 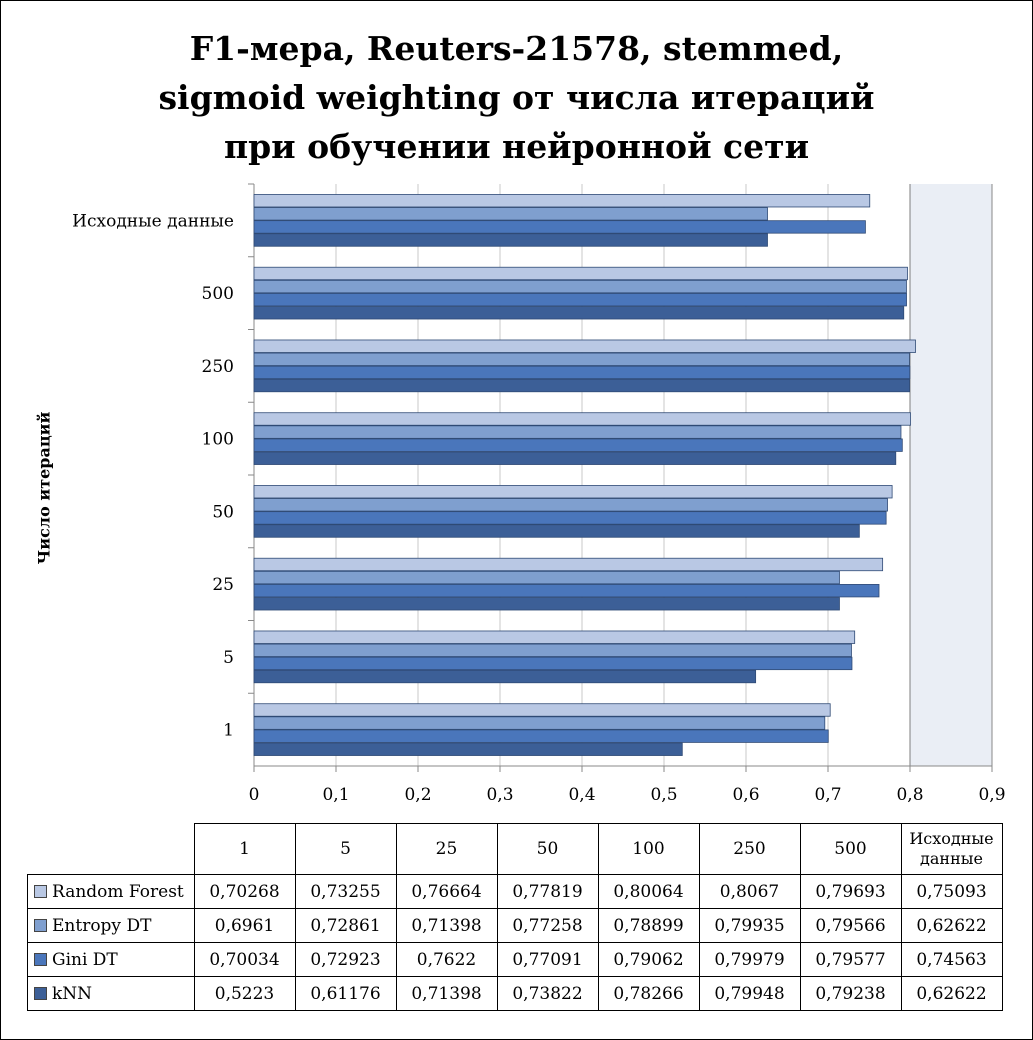 I want to click on x-tick-label: 0,3, so click(x=499, y=795).